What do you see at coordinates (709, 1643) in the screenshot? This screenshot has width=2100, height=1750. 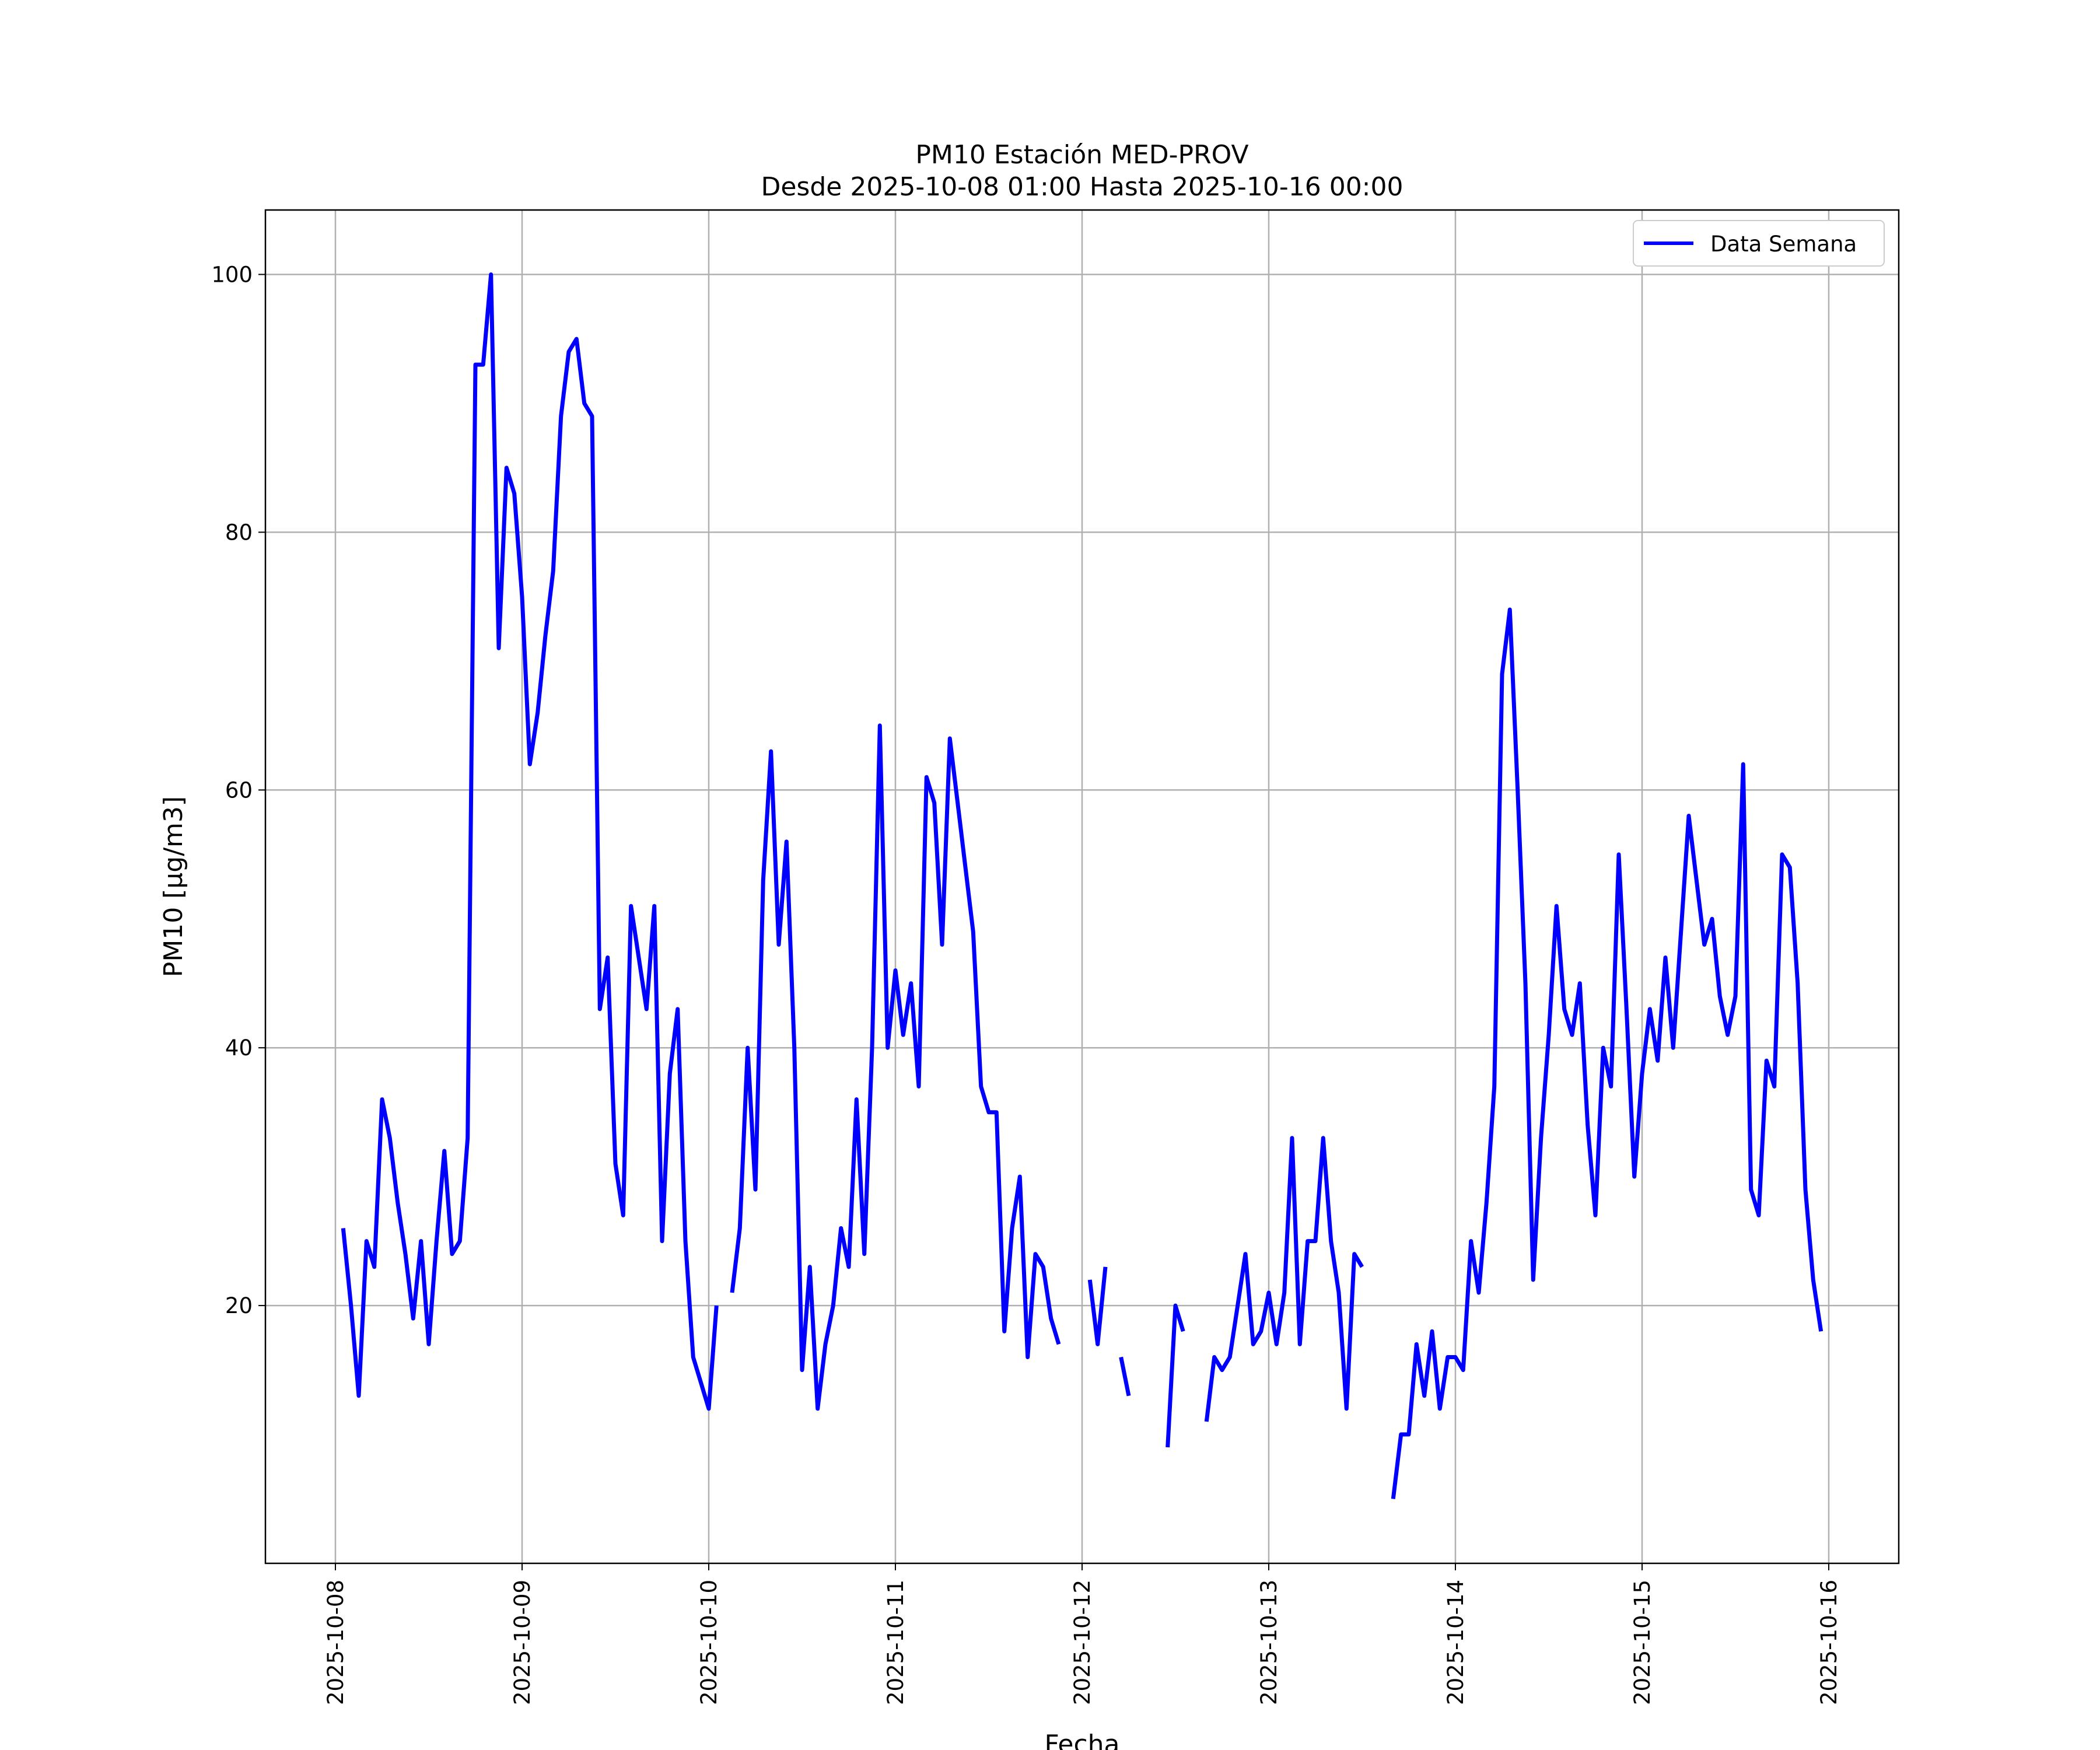 I see `x-tick-label: 2025-10-10` at bounding box center [709, 1643].